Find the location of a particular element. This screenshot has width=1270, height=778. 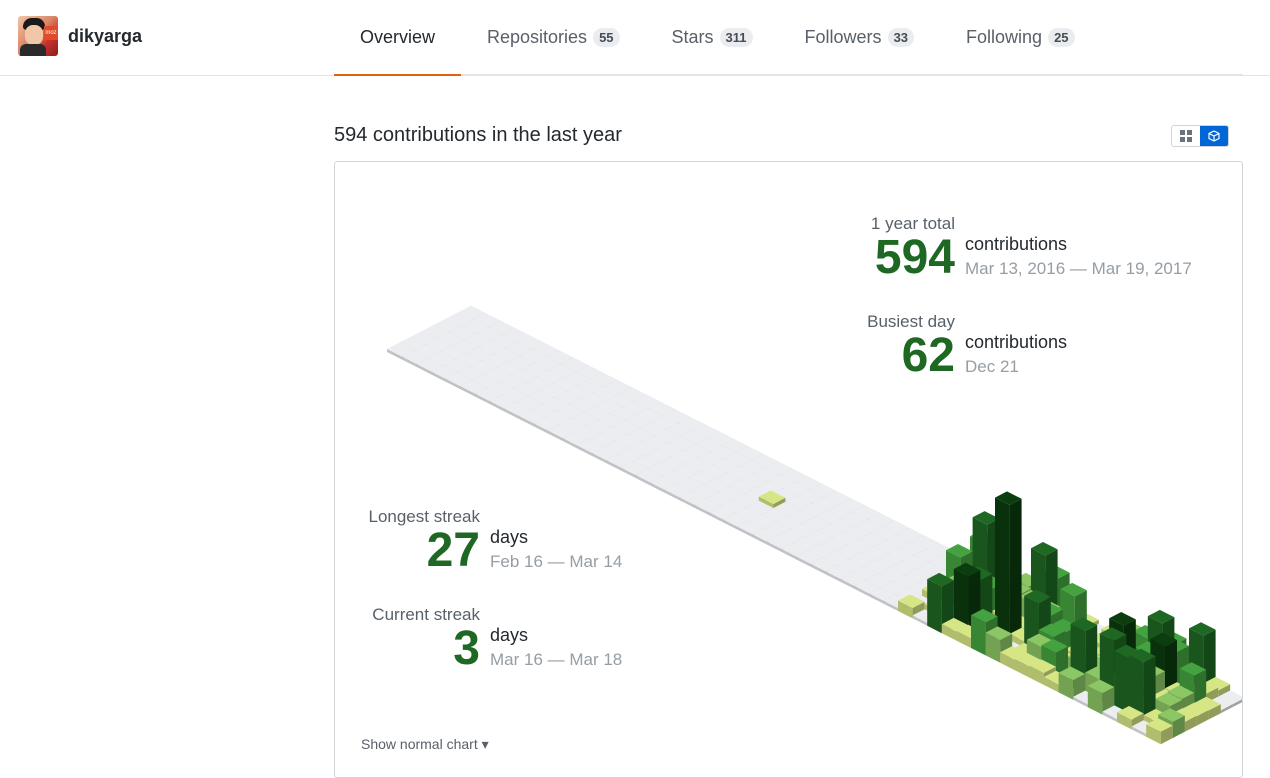

tab-label: Followers is located at coordinates (843, 37).